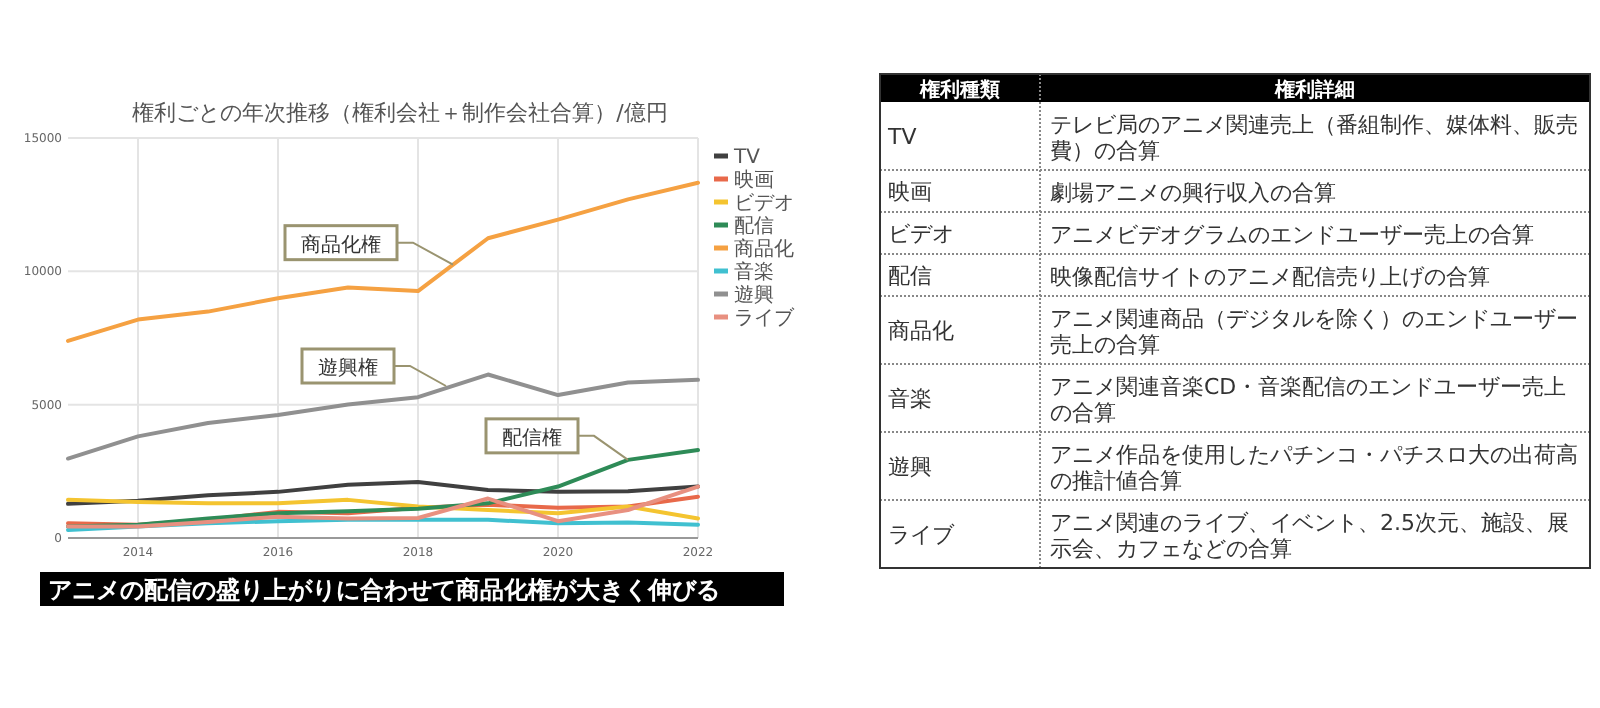 This screenshot has height=708, width=1600. What do you see at coordinates (921, 331) in the screenshot?
I see `category-label: 商品化` at bounding box center [921, 331].